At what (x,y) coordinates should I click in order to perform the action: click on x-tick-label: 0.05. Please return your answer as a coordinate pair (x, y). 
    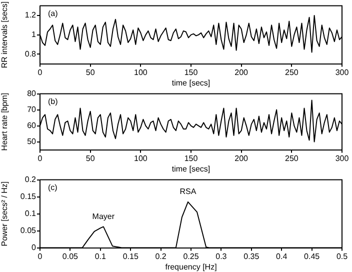
    Looking at the image, I should click on (70, 256).